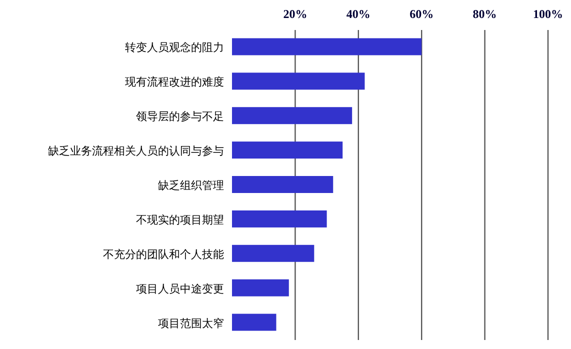 The width and height of the screenshot is (571, 349). What do you see at coordinates (174, 82) in the screenshot?
I see `y-tick-label: 现有流程改进的难度` at bounding box center [174, 82].